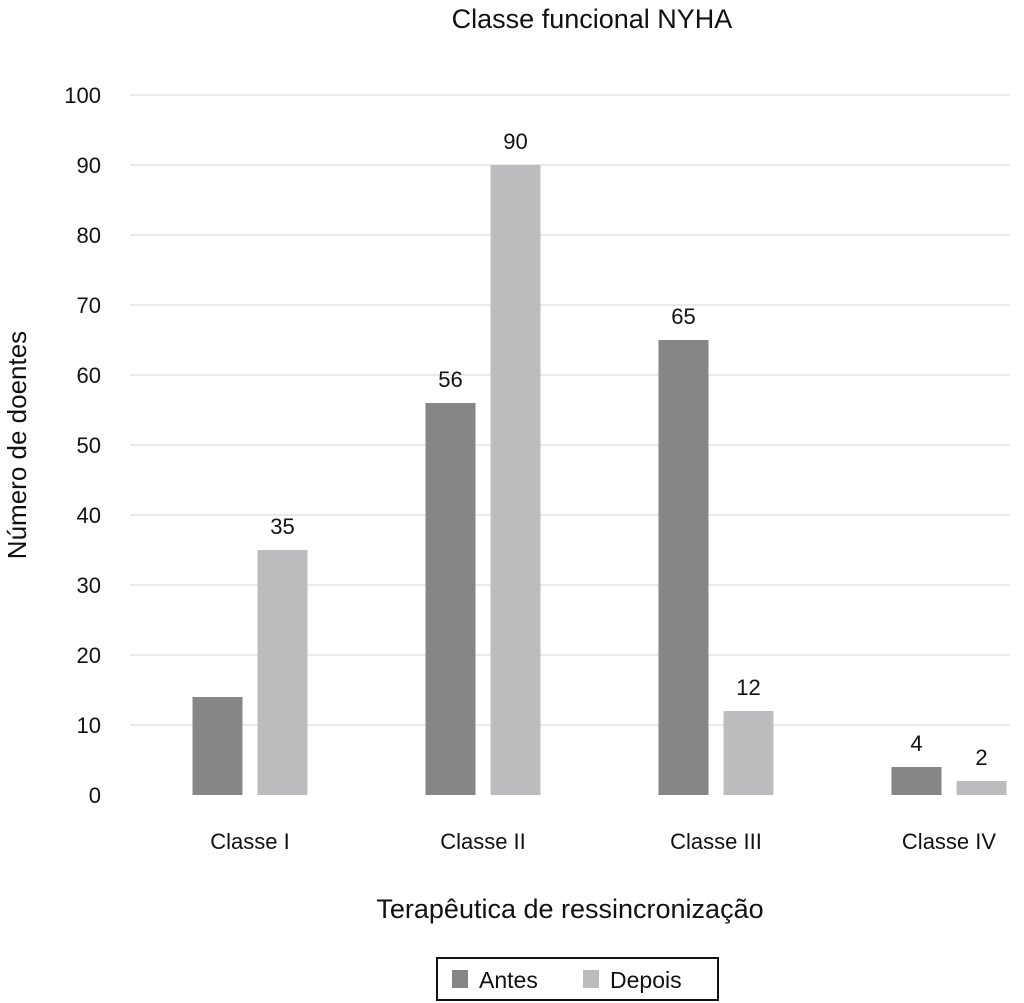 This screenshot has width=1024, height=1003. I want to click on data-label: 90, so click(515, 141).